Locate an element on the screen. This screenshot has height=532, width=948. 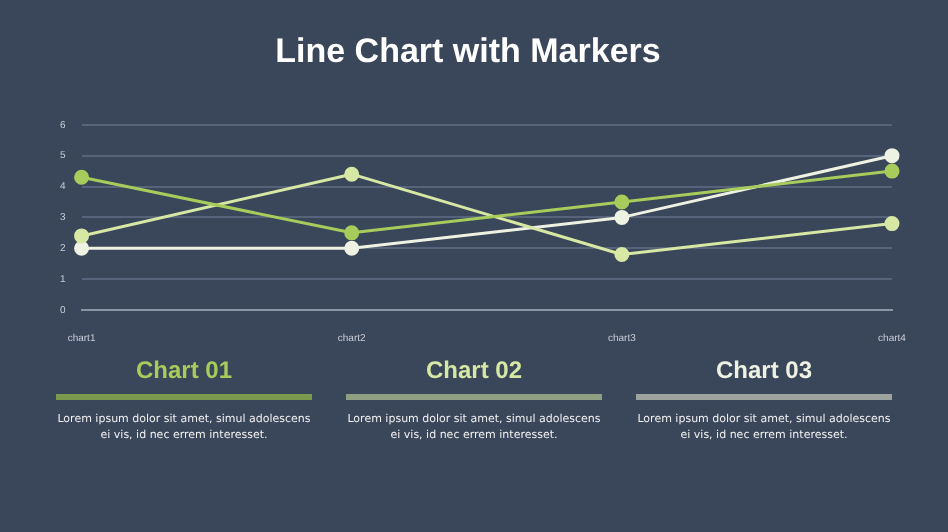
caption: Chart 01 is located at coordinates (184, 370).